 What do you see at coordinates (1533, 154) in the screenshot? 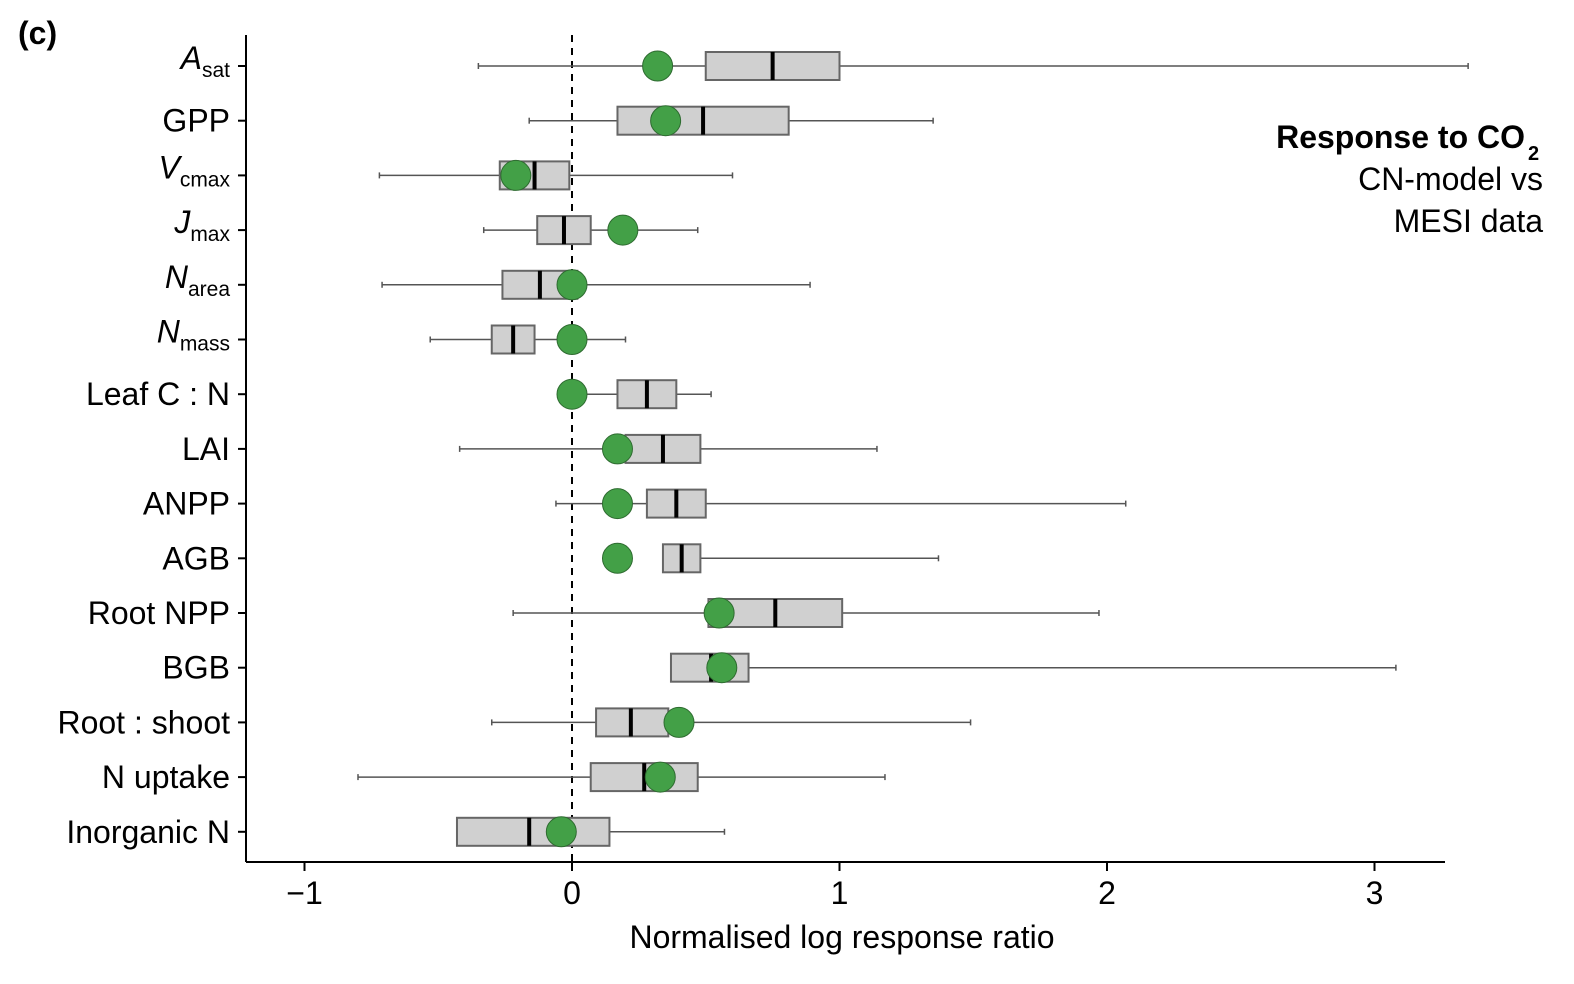
I see `legend-title-sub: 2` at bounding box center [1533, 154].